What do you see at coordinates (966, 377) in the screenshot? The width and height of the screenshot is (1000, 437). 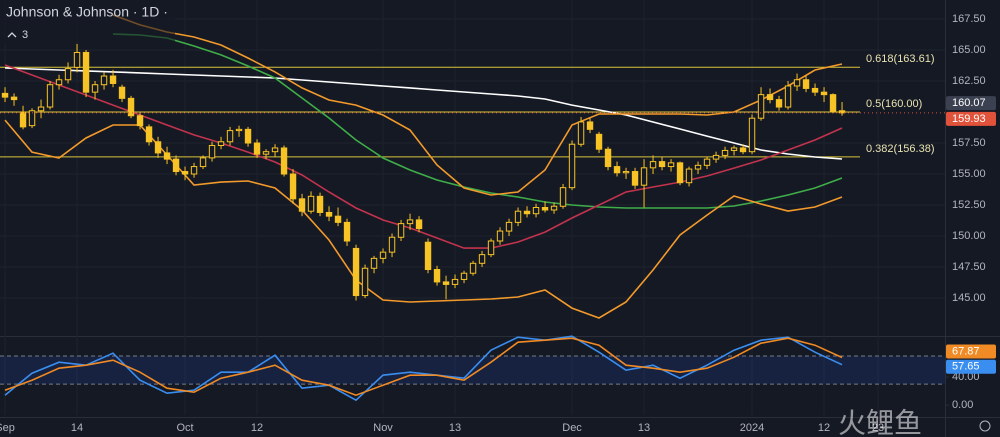 I see `y-tick-label: 40.00` at bounding box center [966, 377].